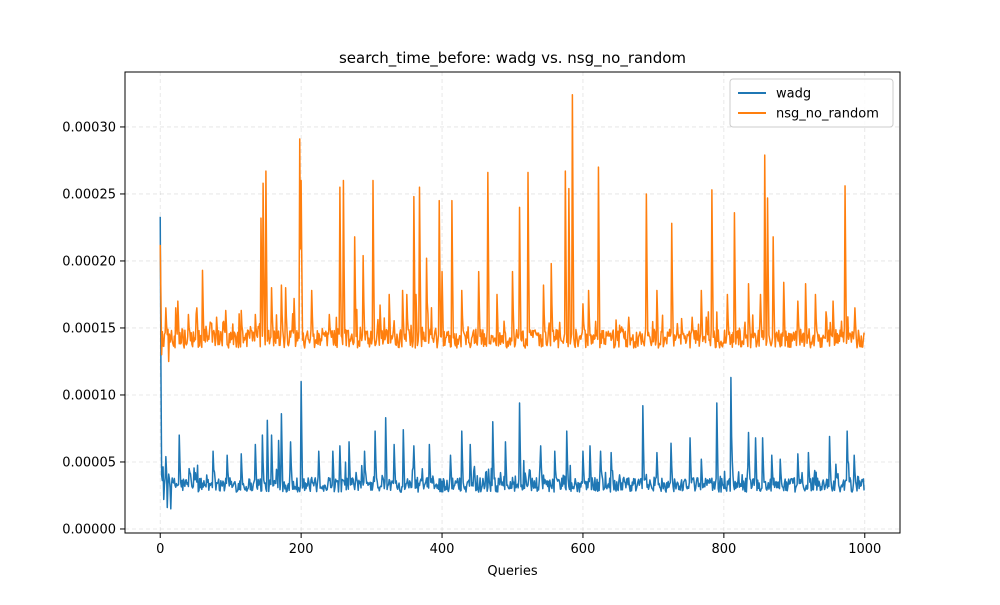  I want to click on legend: wadg nsg_no_random, so click(811, 103).